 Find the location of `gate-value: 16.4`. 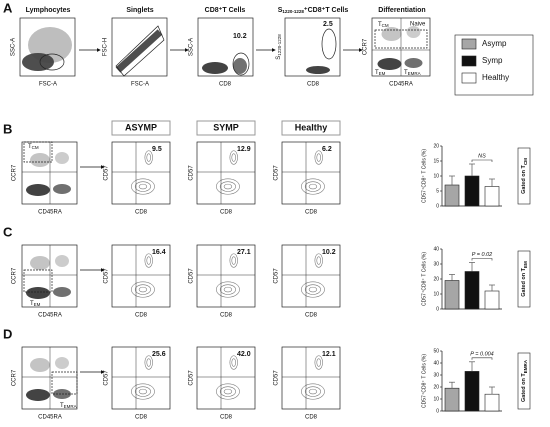

gate-value: 16.4 is located at coordinates (159, 252).